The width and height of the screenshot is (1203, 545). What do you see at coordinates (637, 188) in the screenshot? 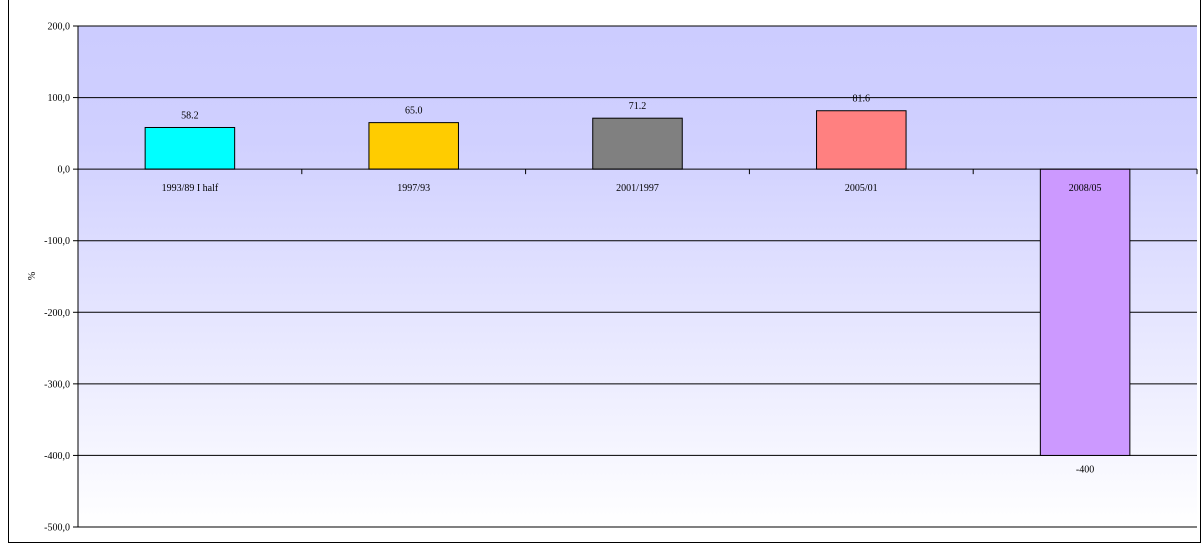
I see `category-label: 2001/1997` at bounding box center [637, 188].